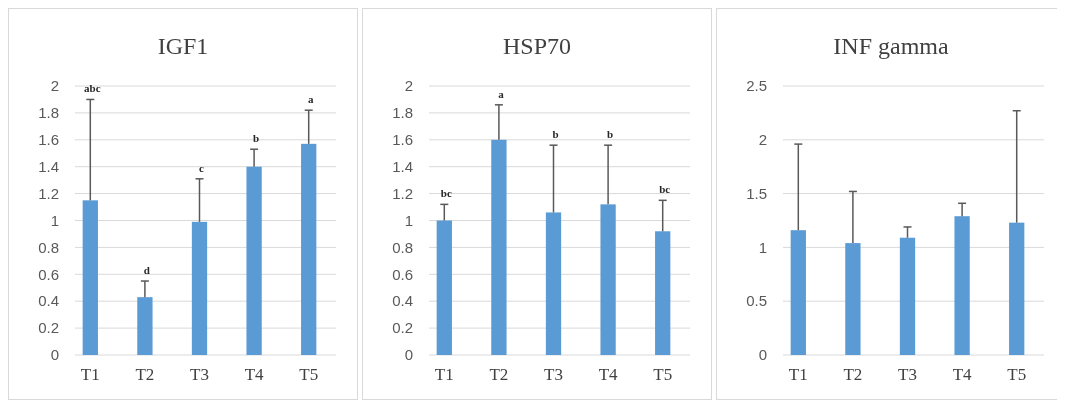  Describe the element at coordinates (756, 301) in the screenshot. I see `y-tick-label: 0.5` at that location.